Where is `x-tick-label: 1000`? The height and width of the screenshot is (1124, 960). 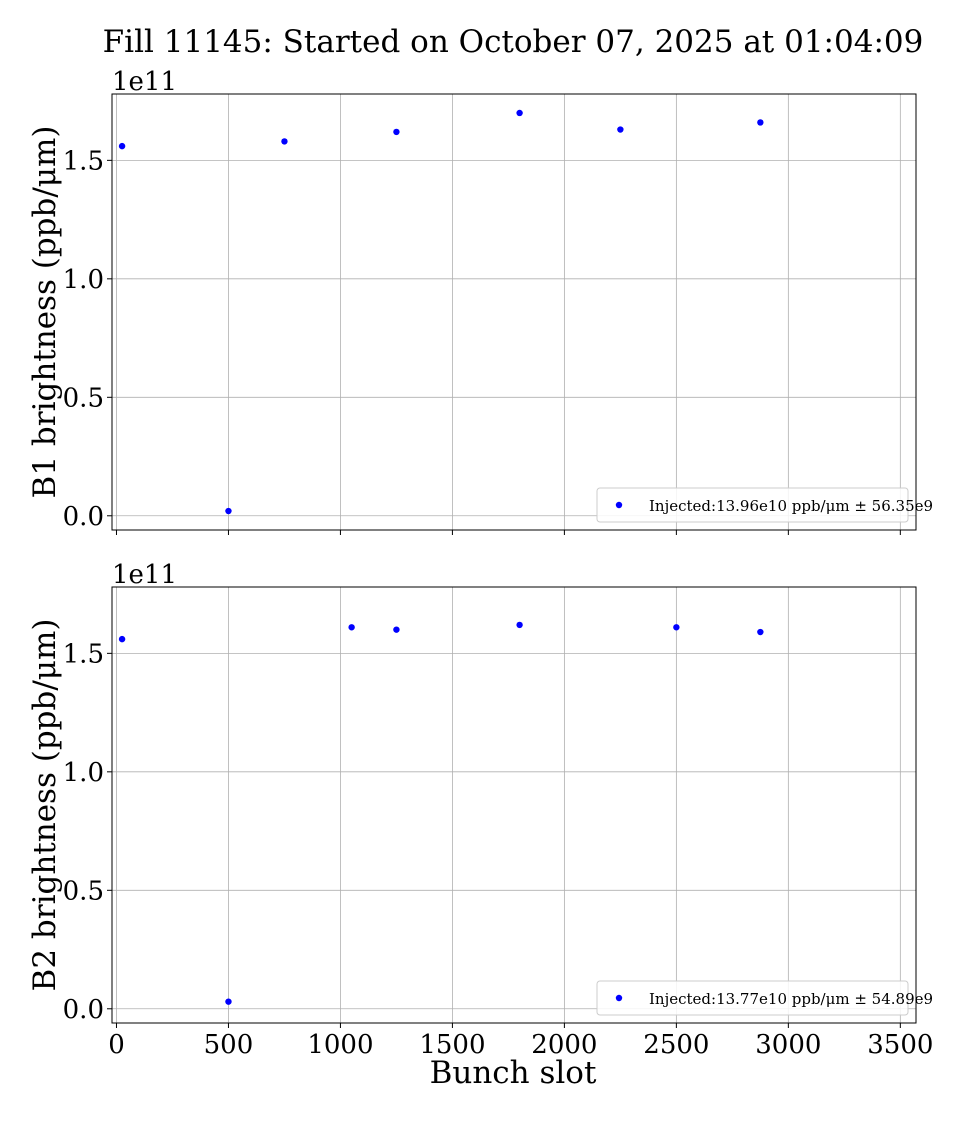 x-tick-label: 1000 is located at coordinates (340, 1045).